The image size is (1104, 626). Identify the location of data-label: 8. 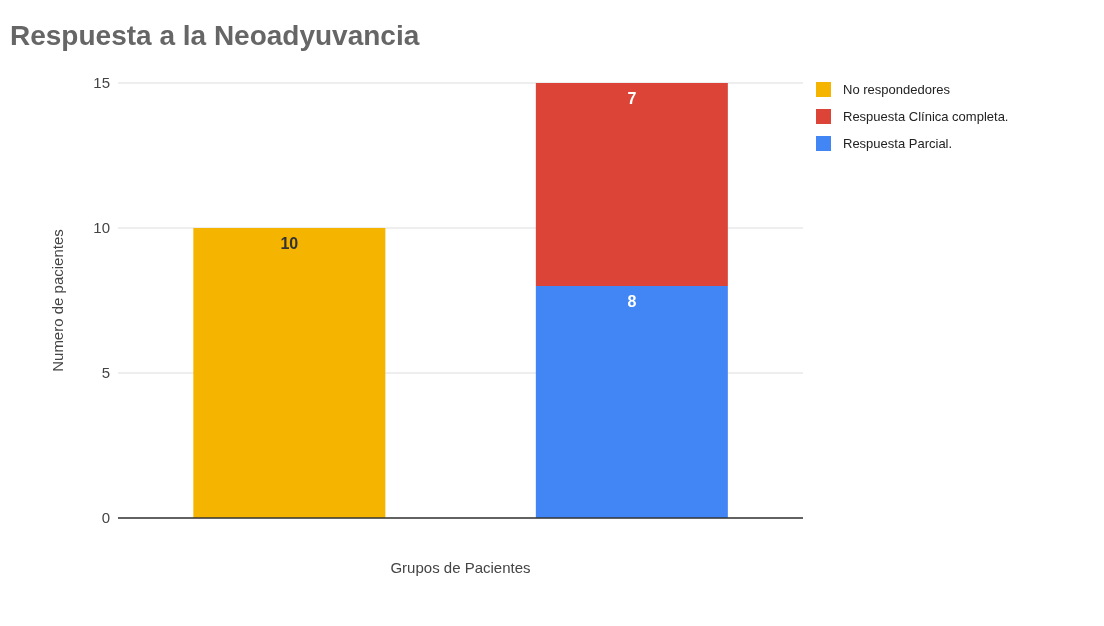
(632, 302).